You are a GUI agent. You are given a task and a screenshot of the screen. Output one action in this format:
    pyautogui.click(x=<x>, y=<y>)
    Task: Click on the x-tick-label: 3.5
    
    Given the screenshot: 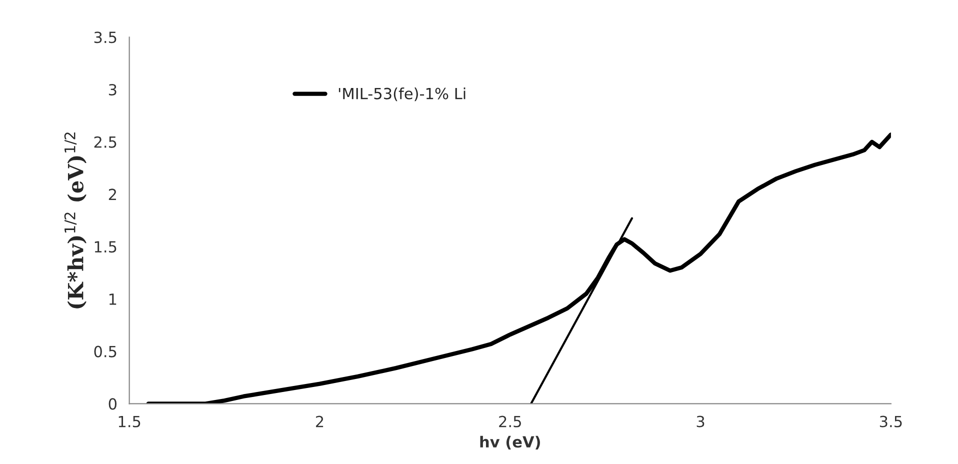 What is the action you would take?
    pyautogui.click(x=891, y=422)
    